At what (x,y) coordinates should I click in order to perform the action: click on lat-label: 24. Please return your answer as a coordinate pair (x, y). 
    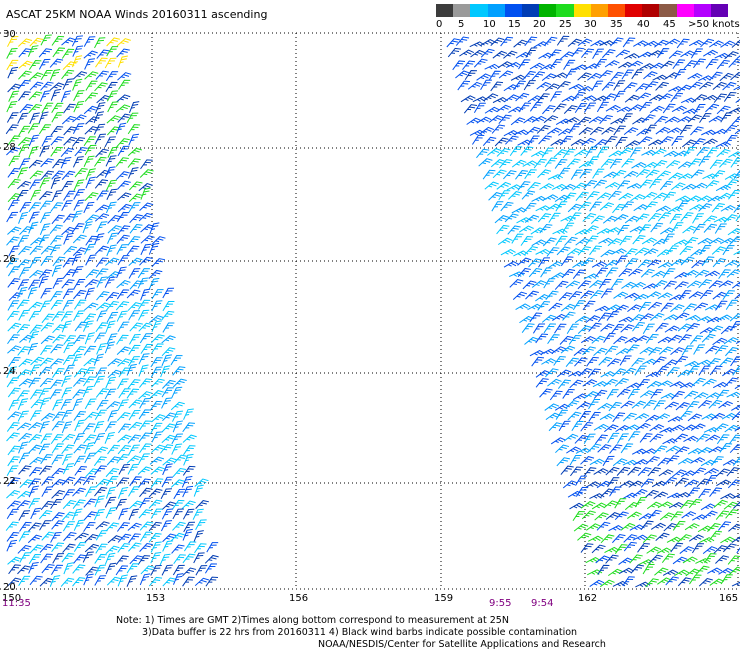
    Looking at the image, I should click on (9, 371).